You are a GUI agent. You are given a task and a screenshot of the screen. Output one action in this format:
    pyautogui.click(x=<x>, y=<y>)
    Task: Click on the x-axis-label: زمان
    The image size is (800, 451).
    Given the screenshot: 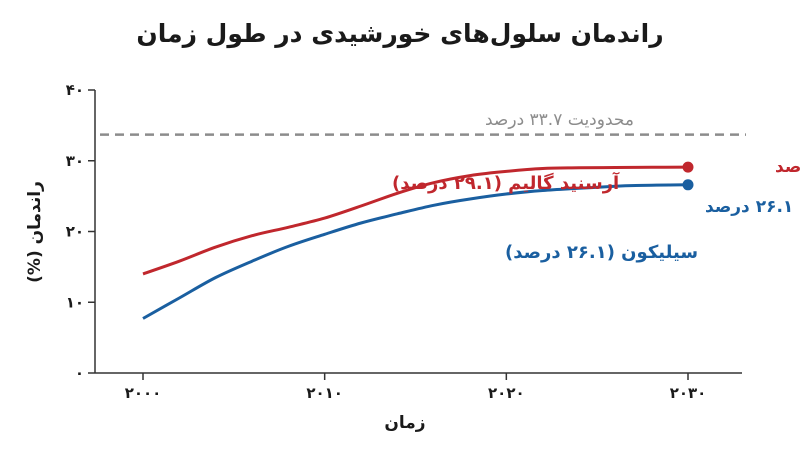 What is the action you would take?
    pyautogui.click(x=404, y=423)
    